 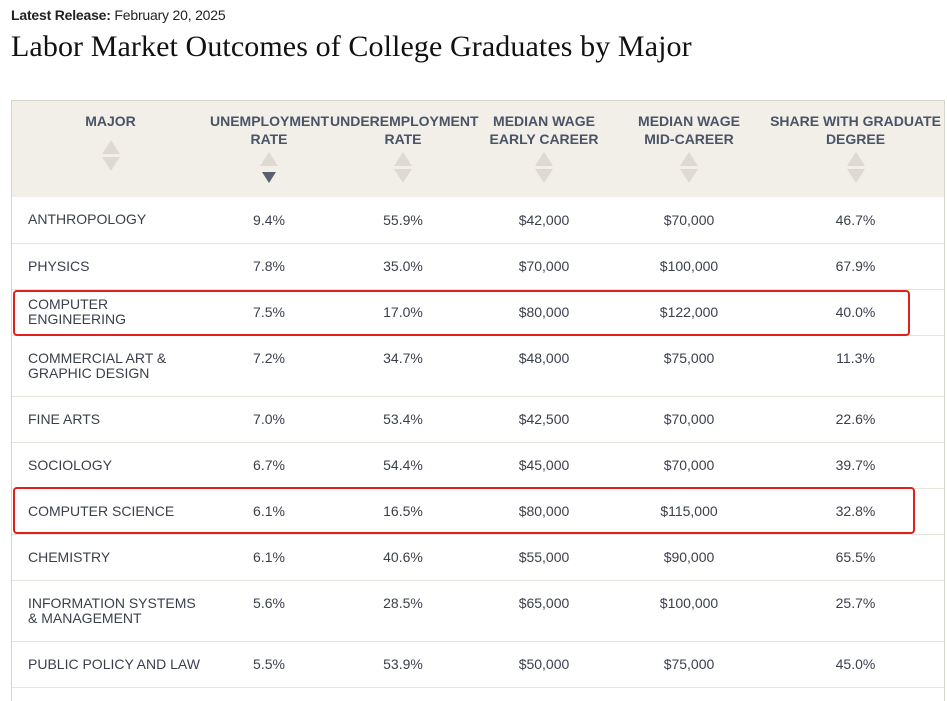 I want to click on cell-wage-early: $42,000, so click(x=544, y=220).